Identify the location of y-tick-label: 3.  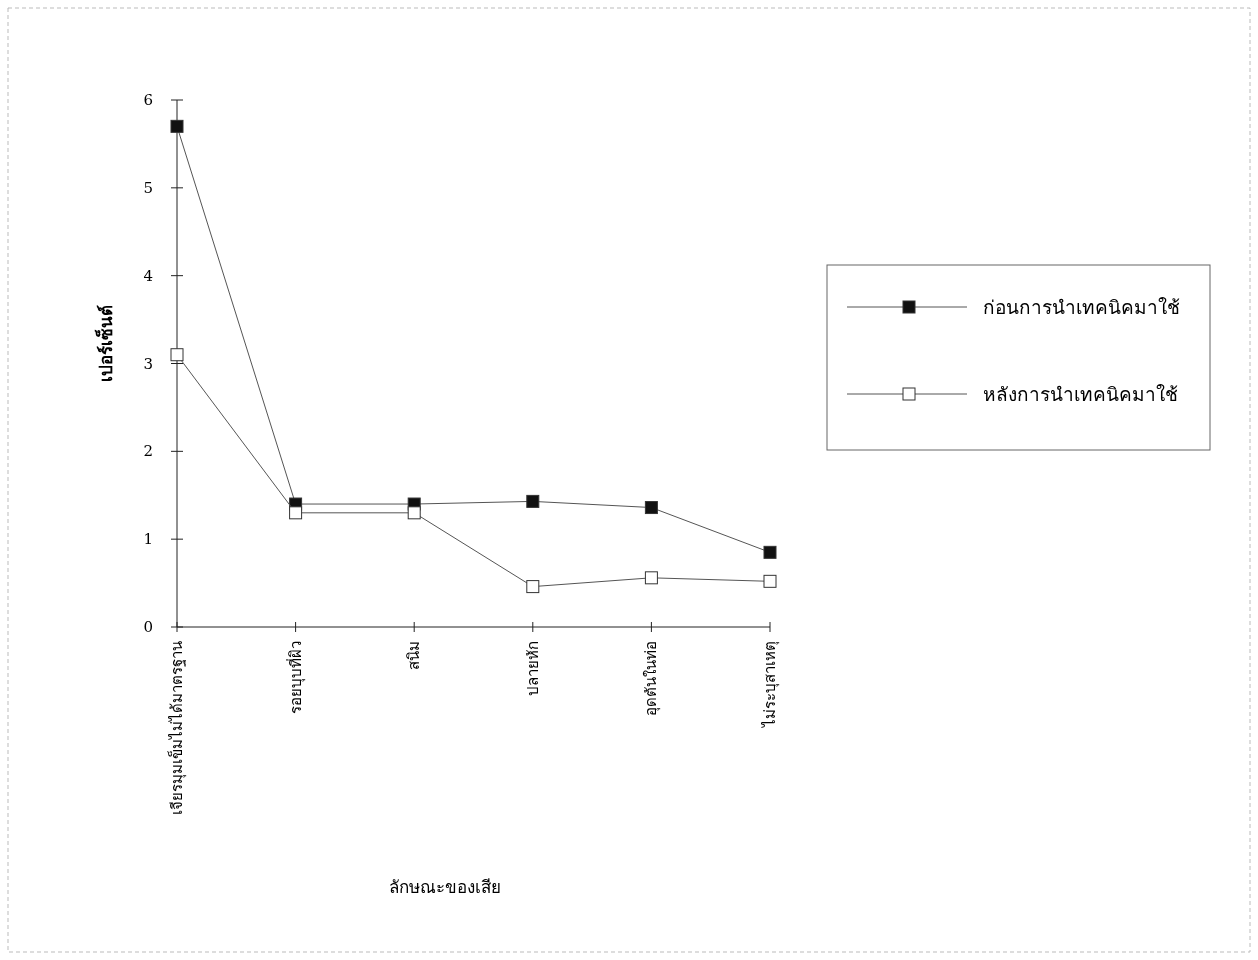
(148, 363).